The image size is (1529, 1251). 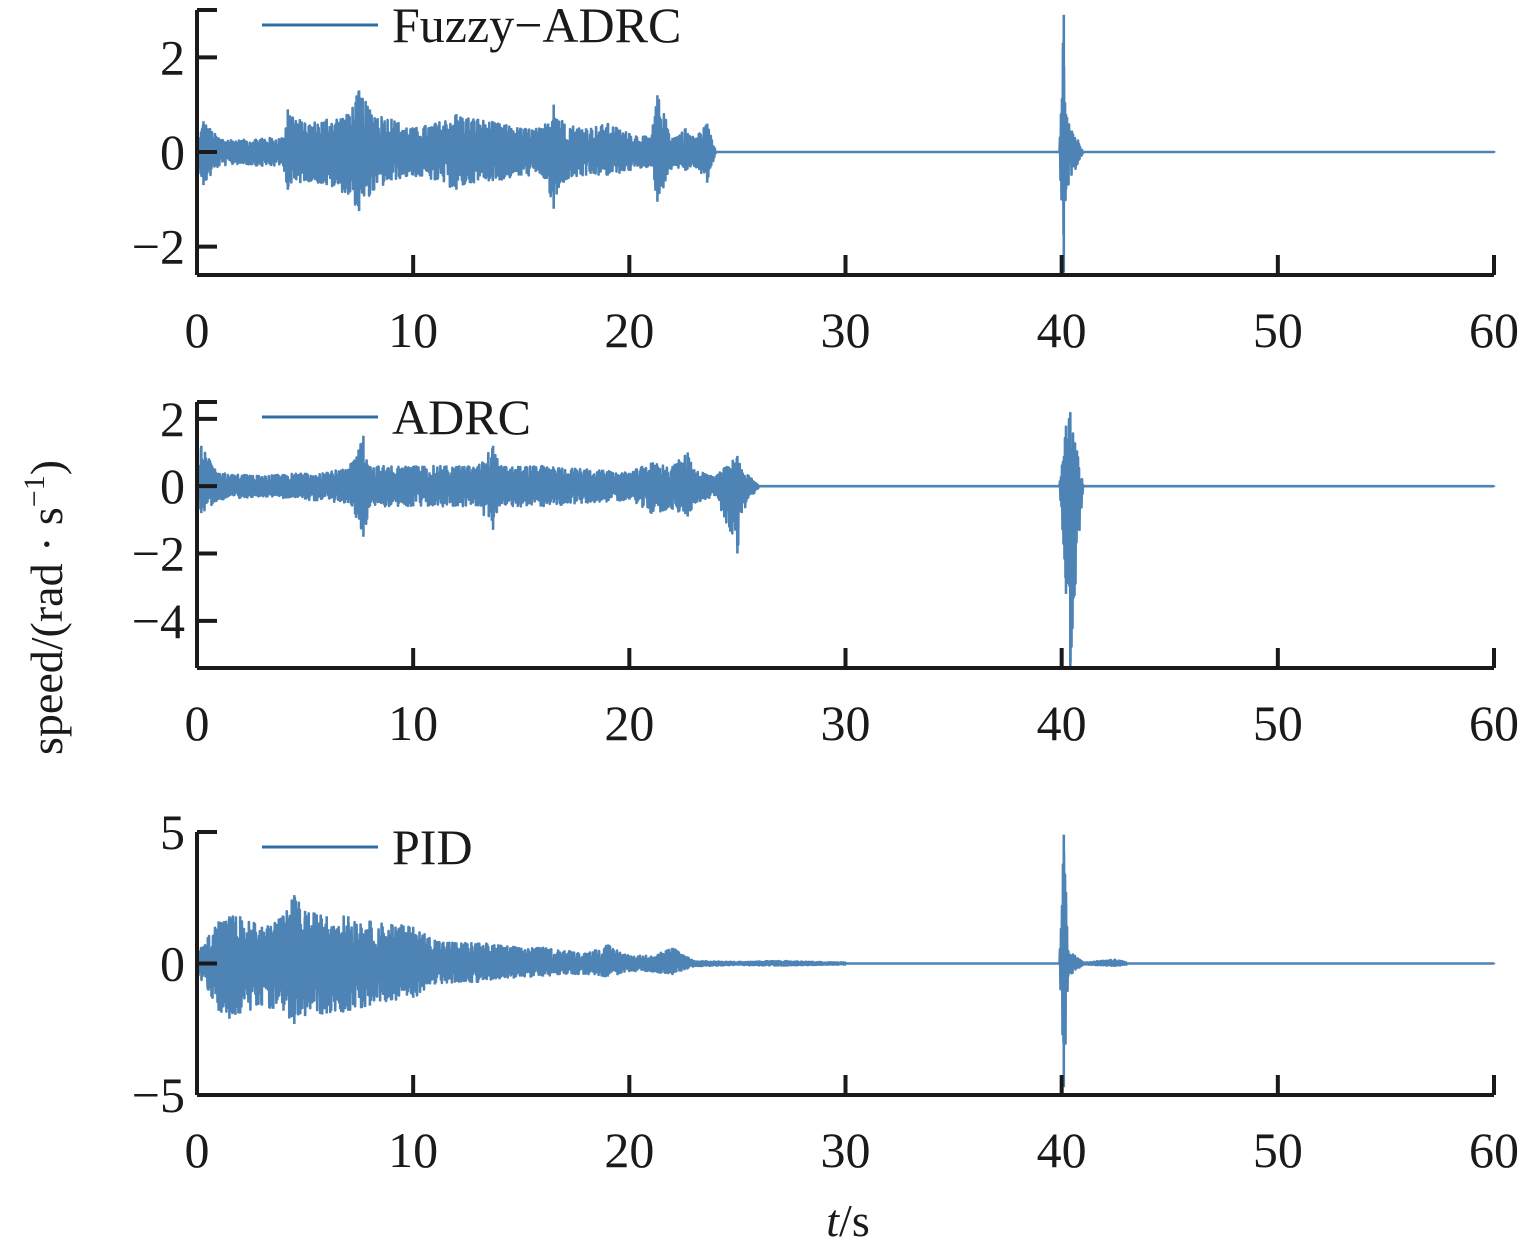 I want to click on y-axis-title: speed/(rad · s−1), so click(x=45, y=607).